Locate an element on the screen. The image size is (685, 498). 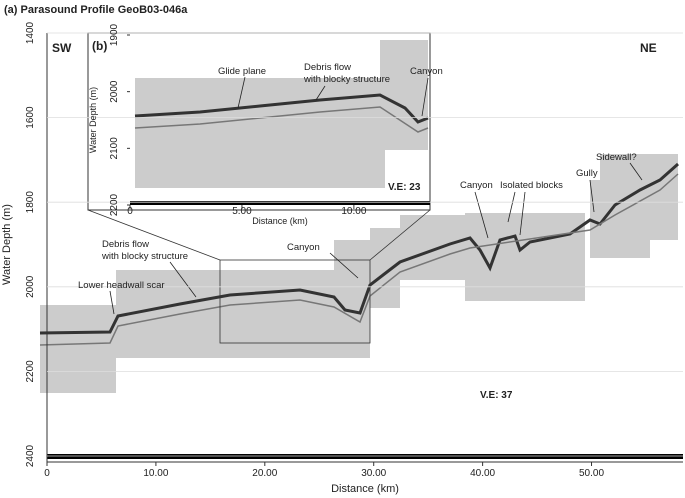
inset-seafloor is located at coordinates (281, 108).